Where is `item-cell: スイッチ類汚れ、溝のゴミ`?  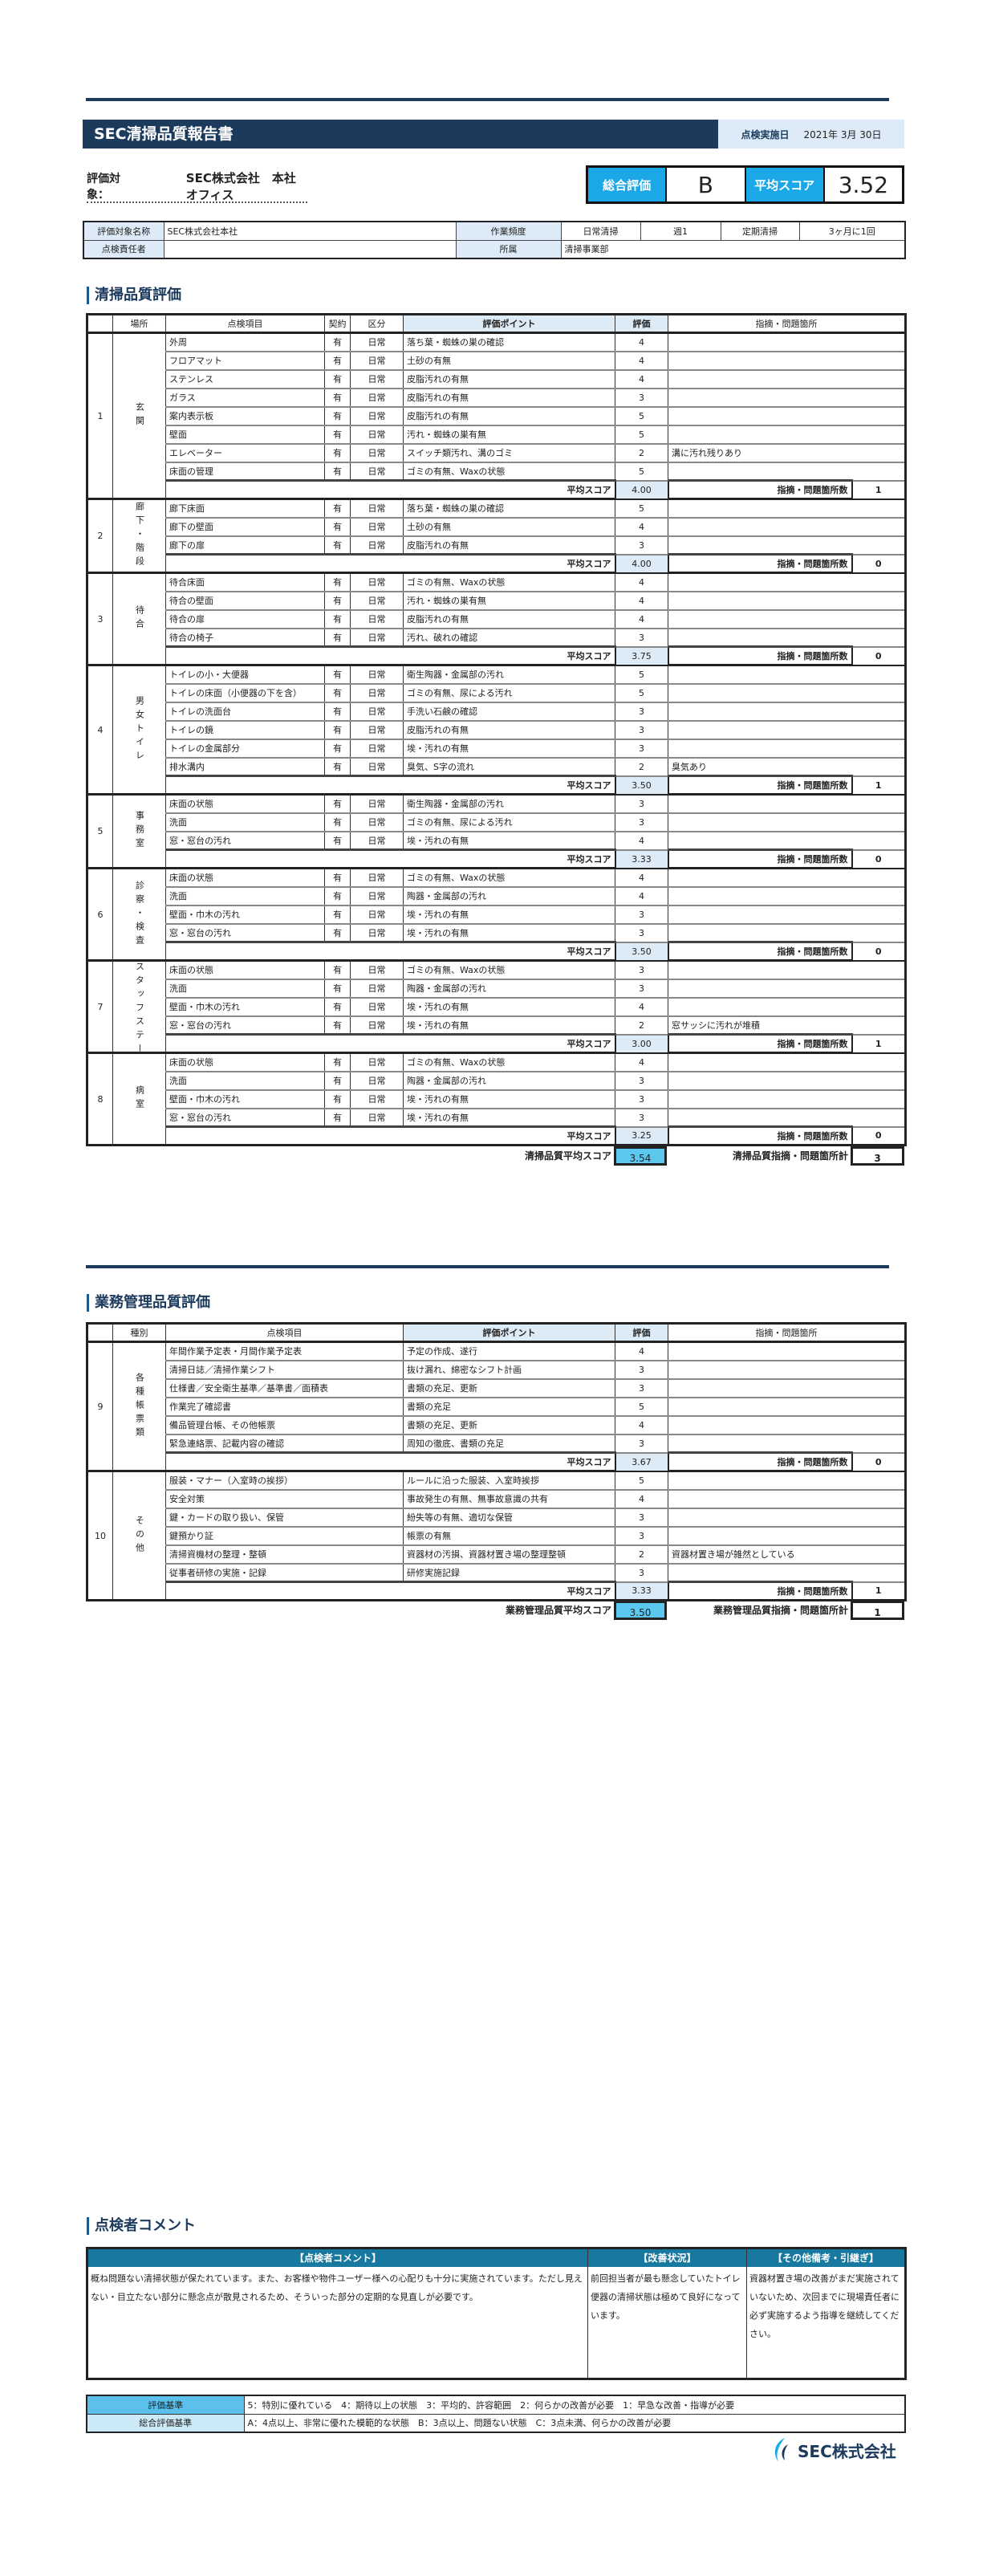 item-cell: スイッチ類汚れ、溝のゴミ is located at coordinates (509, 453).